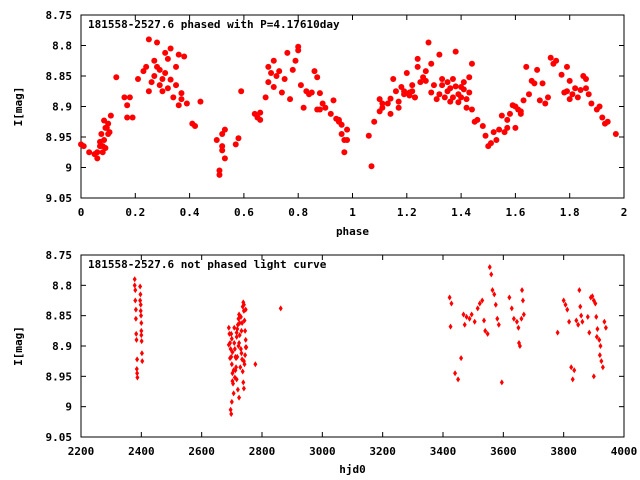 The image size is (640, 480). Describe the element at coordinates (244, 212) in the screenshot. I see `chart-1-x-tick-label: 0.6` at that location.